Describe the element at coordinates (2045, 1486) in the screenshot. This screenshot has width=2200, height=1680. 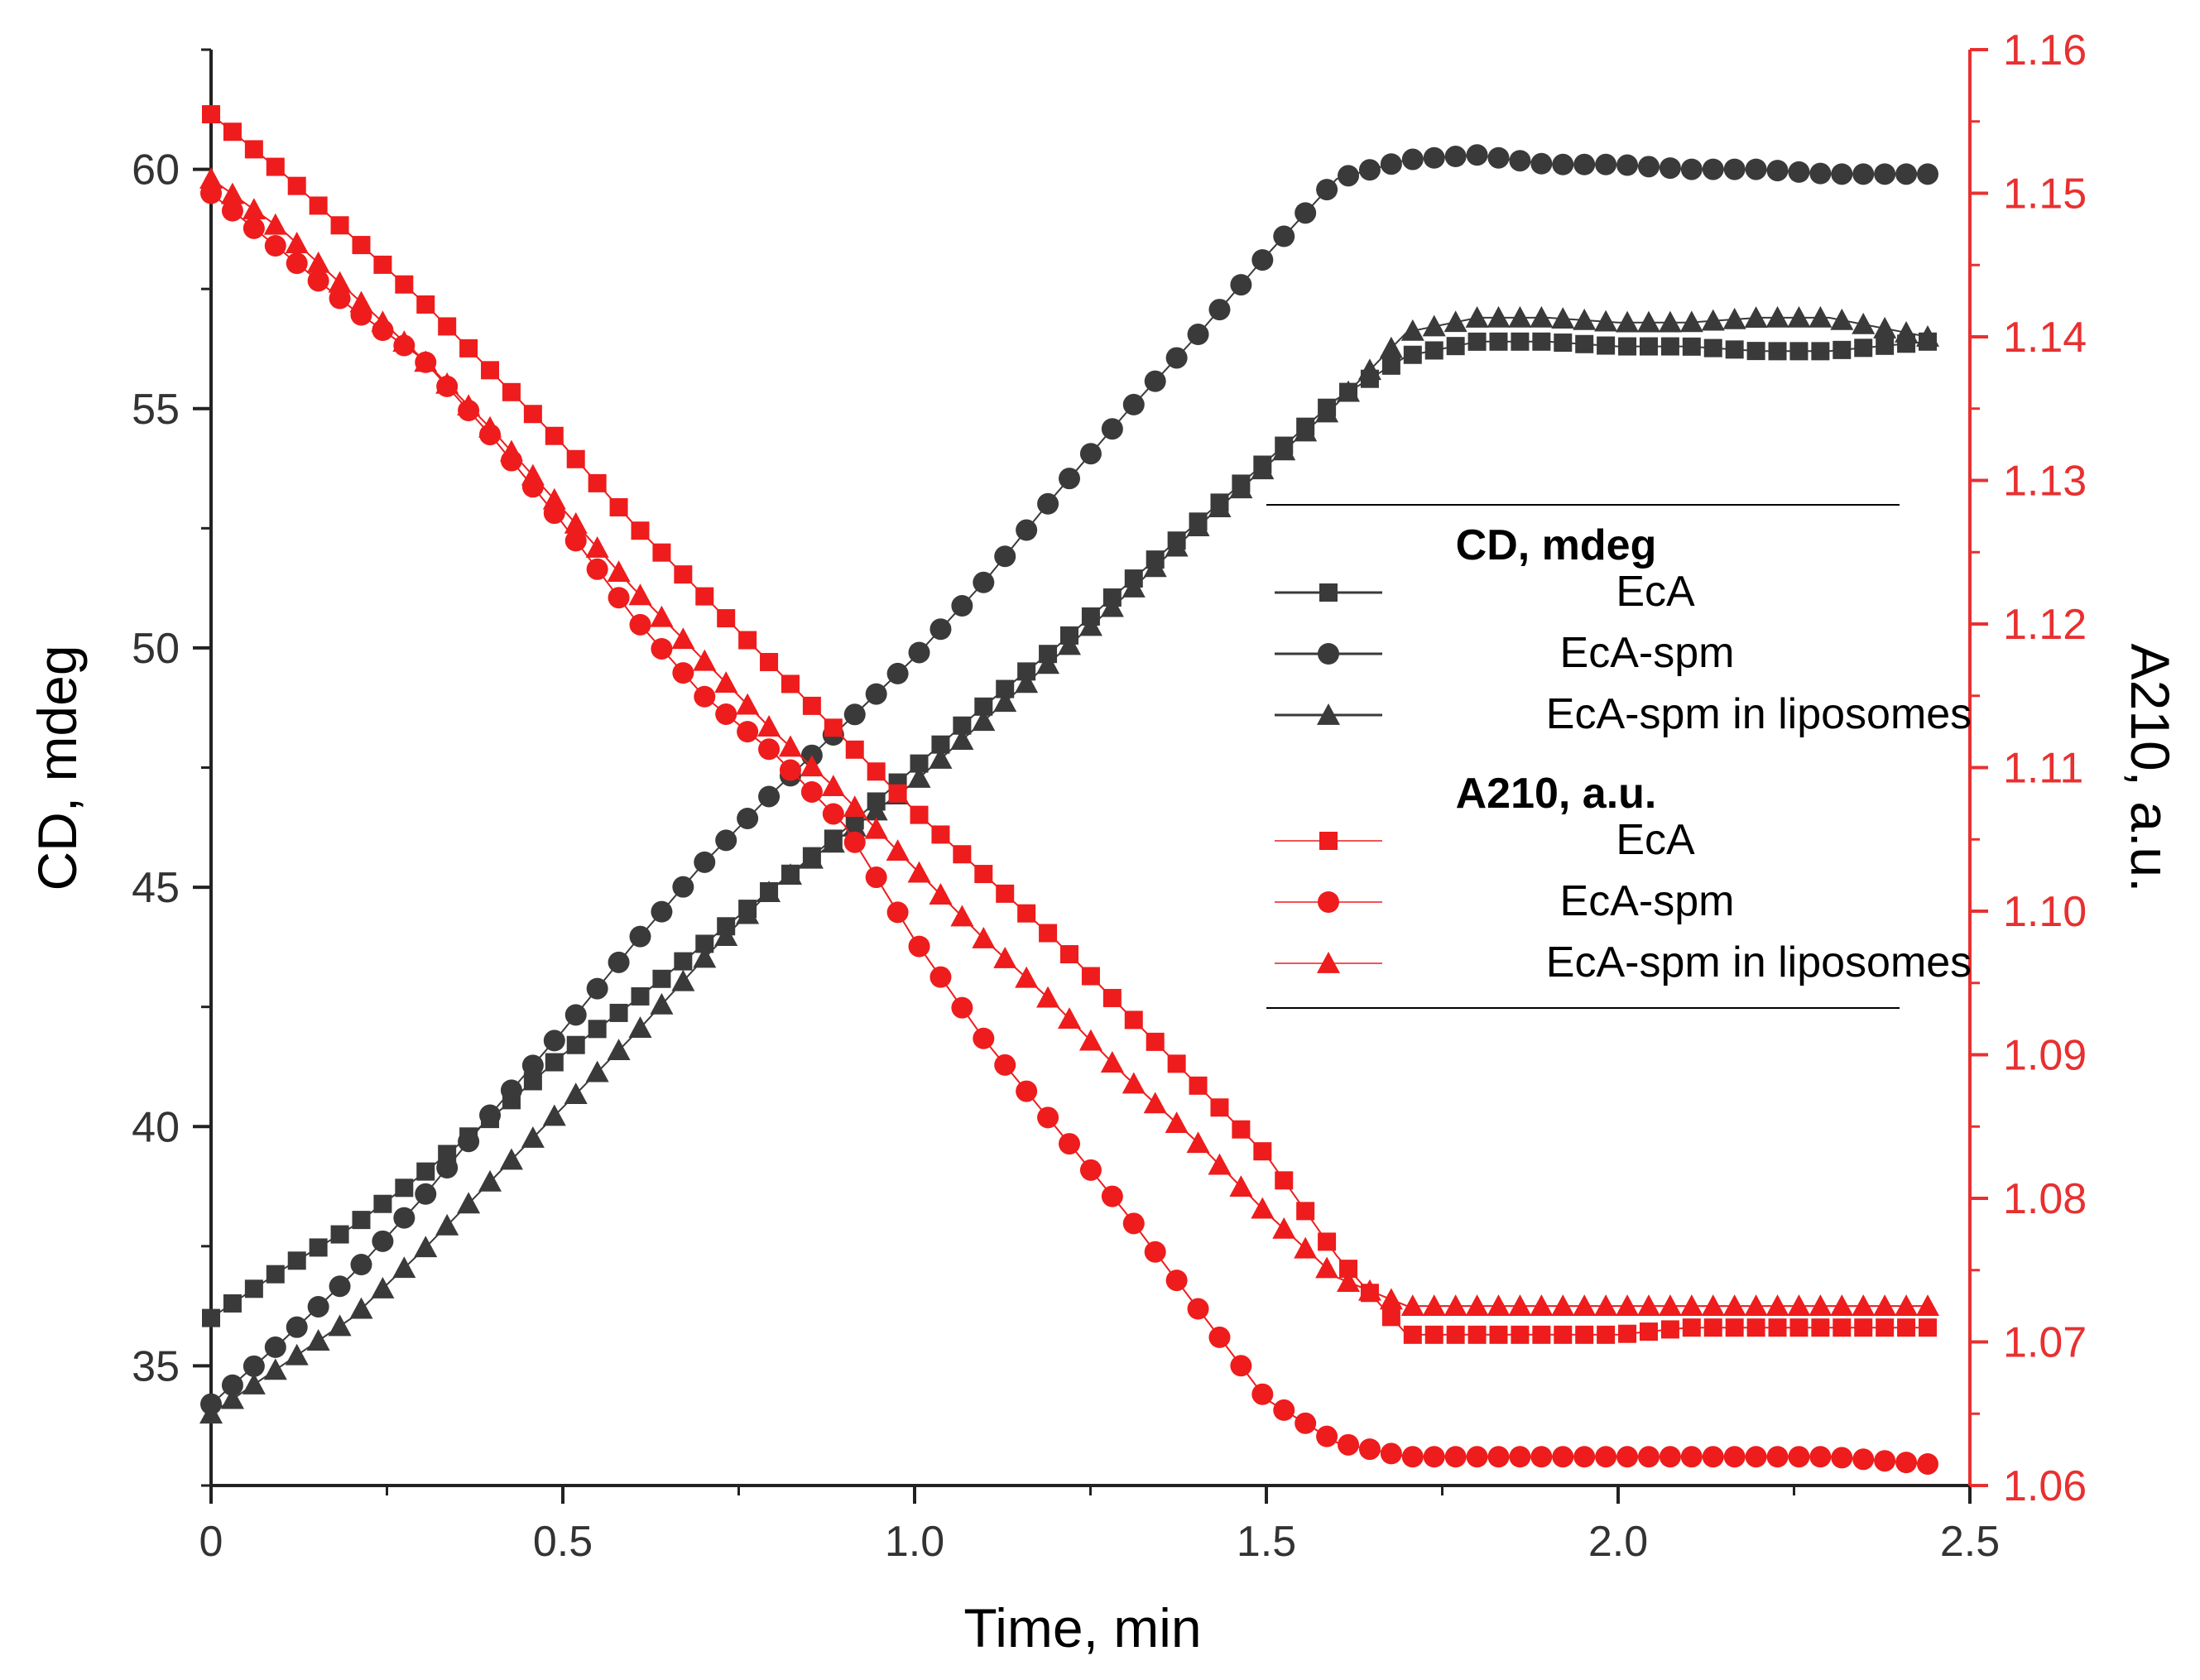
I see `y-right-tick-label: 1.06` at that location.